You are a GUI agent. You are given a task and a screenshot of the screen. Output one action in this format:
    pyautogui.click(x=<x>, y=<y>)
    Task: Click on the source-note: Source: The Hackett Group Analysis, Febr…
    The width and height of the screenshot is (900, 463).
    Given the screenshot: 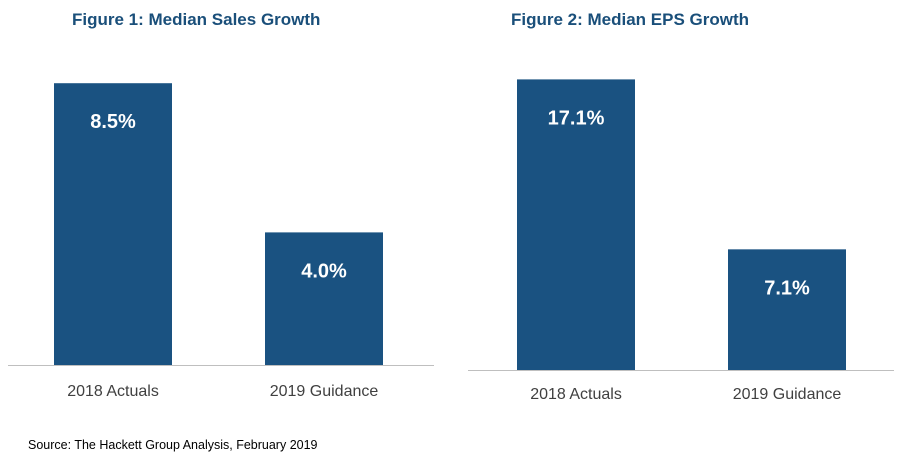 What is the action you would take?
    pyautogui.click(x=173, y=445)
    